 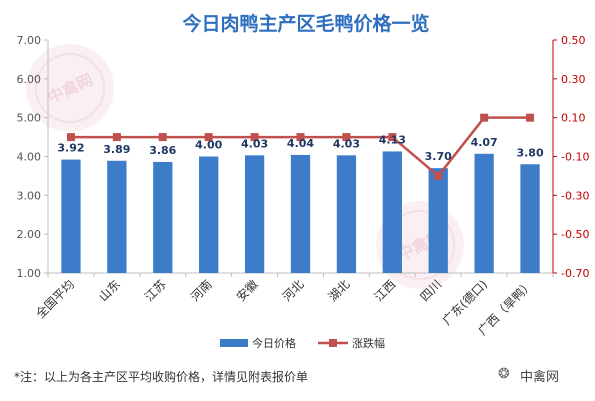 I want to click on wechat-icon: ❂, so click(x=504, y=374).